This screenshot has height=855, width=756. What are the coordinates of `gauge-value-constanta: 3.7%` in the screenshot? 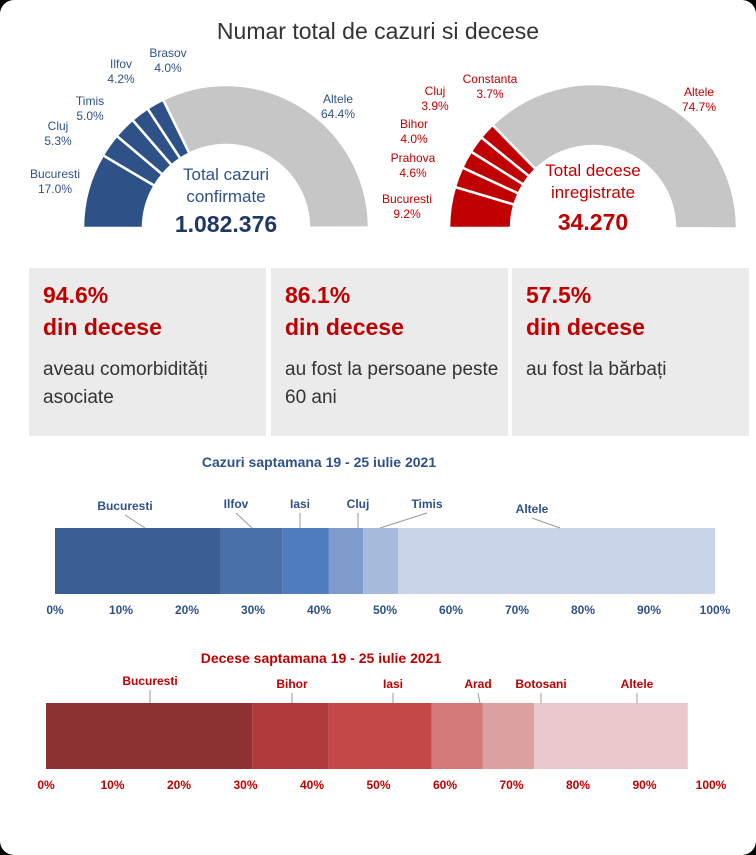 It's located at (490, 94).